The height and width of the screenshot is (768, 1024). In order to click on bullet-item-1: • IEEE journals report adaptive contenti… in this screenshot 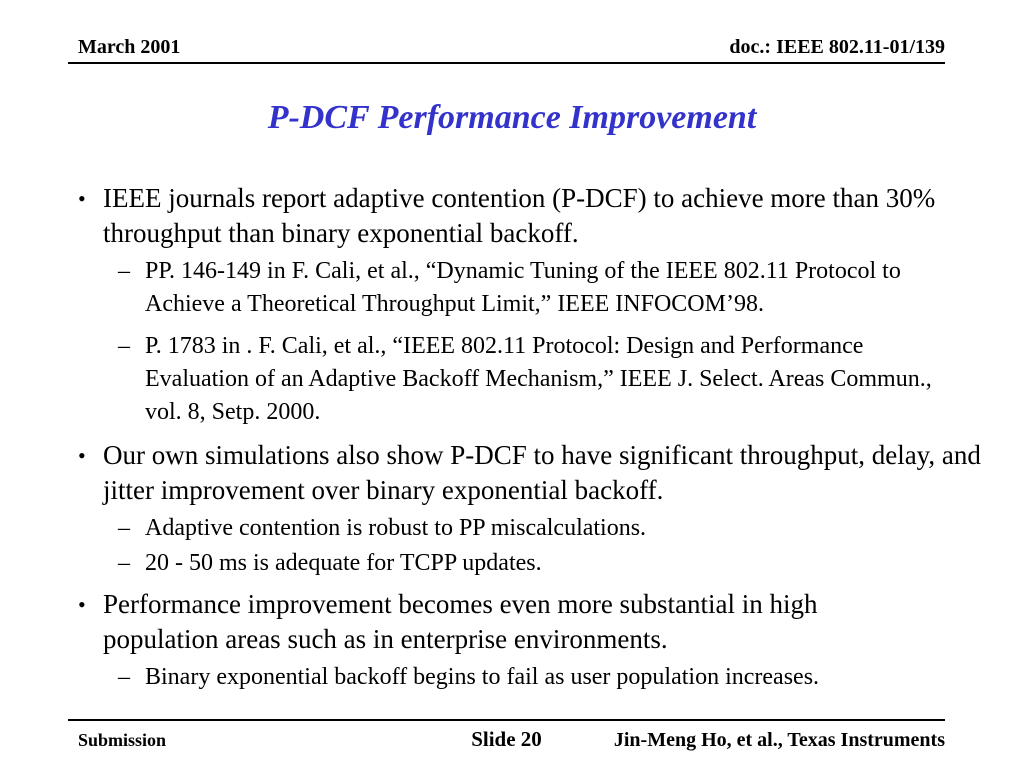, I will do `click(531, 216)`.